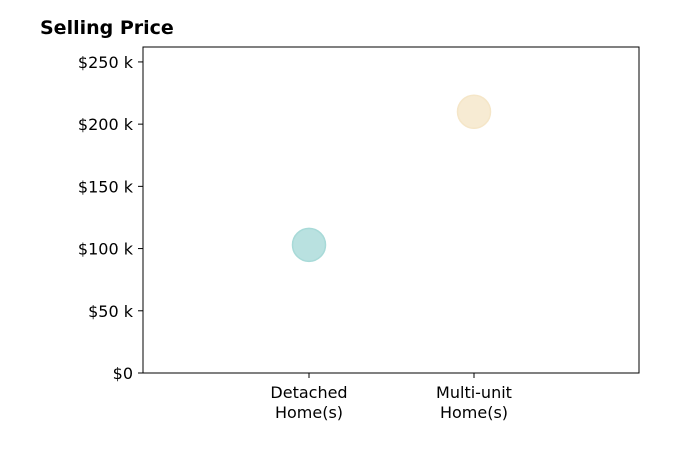 The width and height of the screenshot is (679, 462). I want to click on x-tick-label: Detached Home(s), so click(308, 402).